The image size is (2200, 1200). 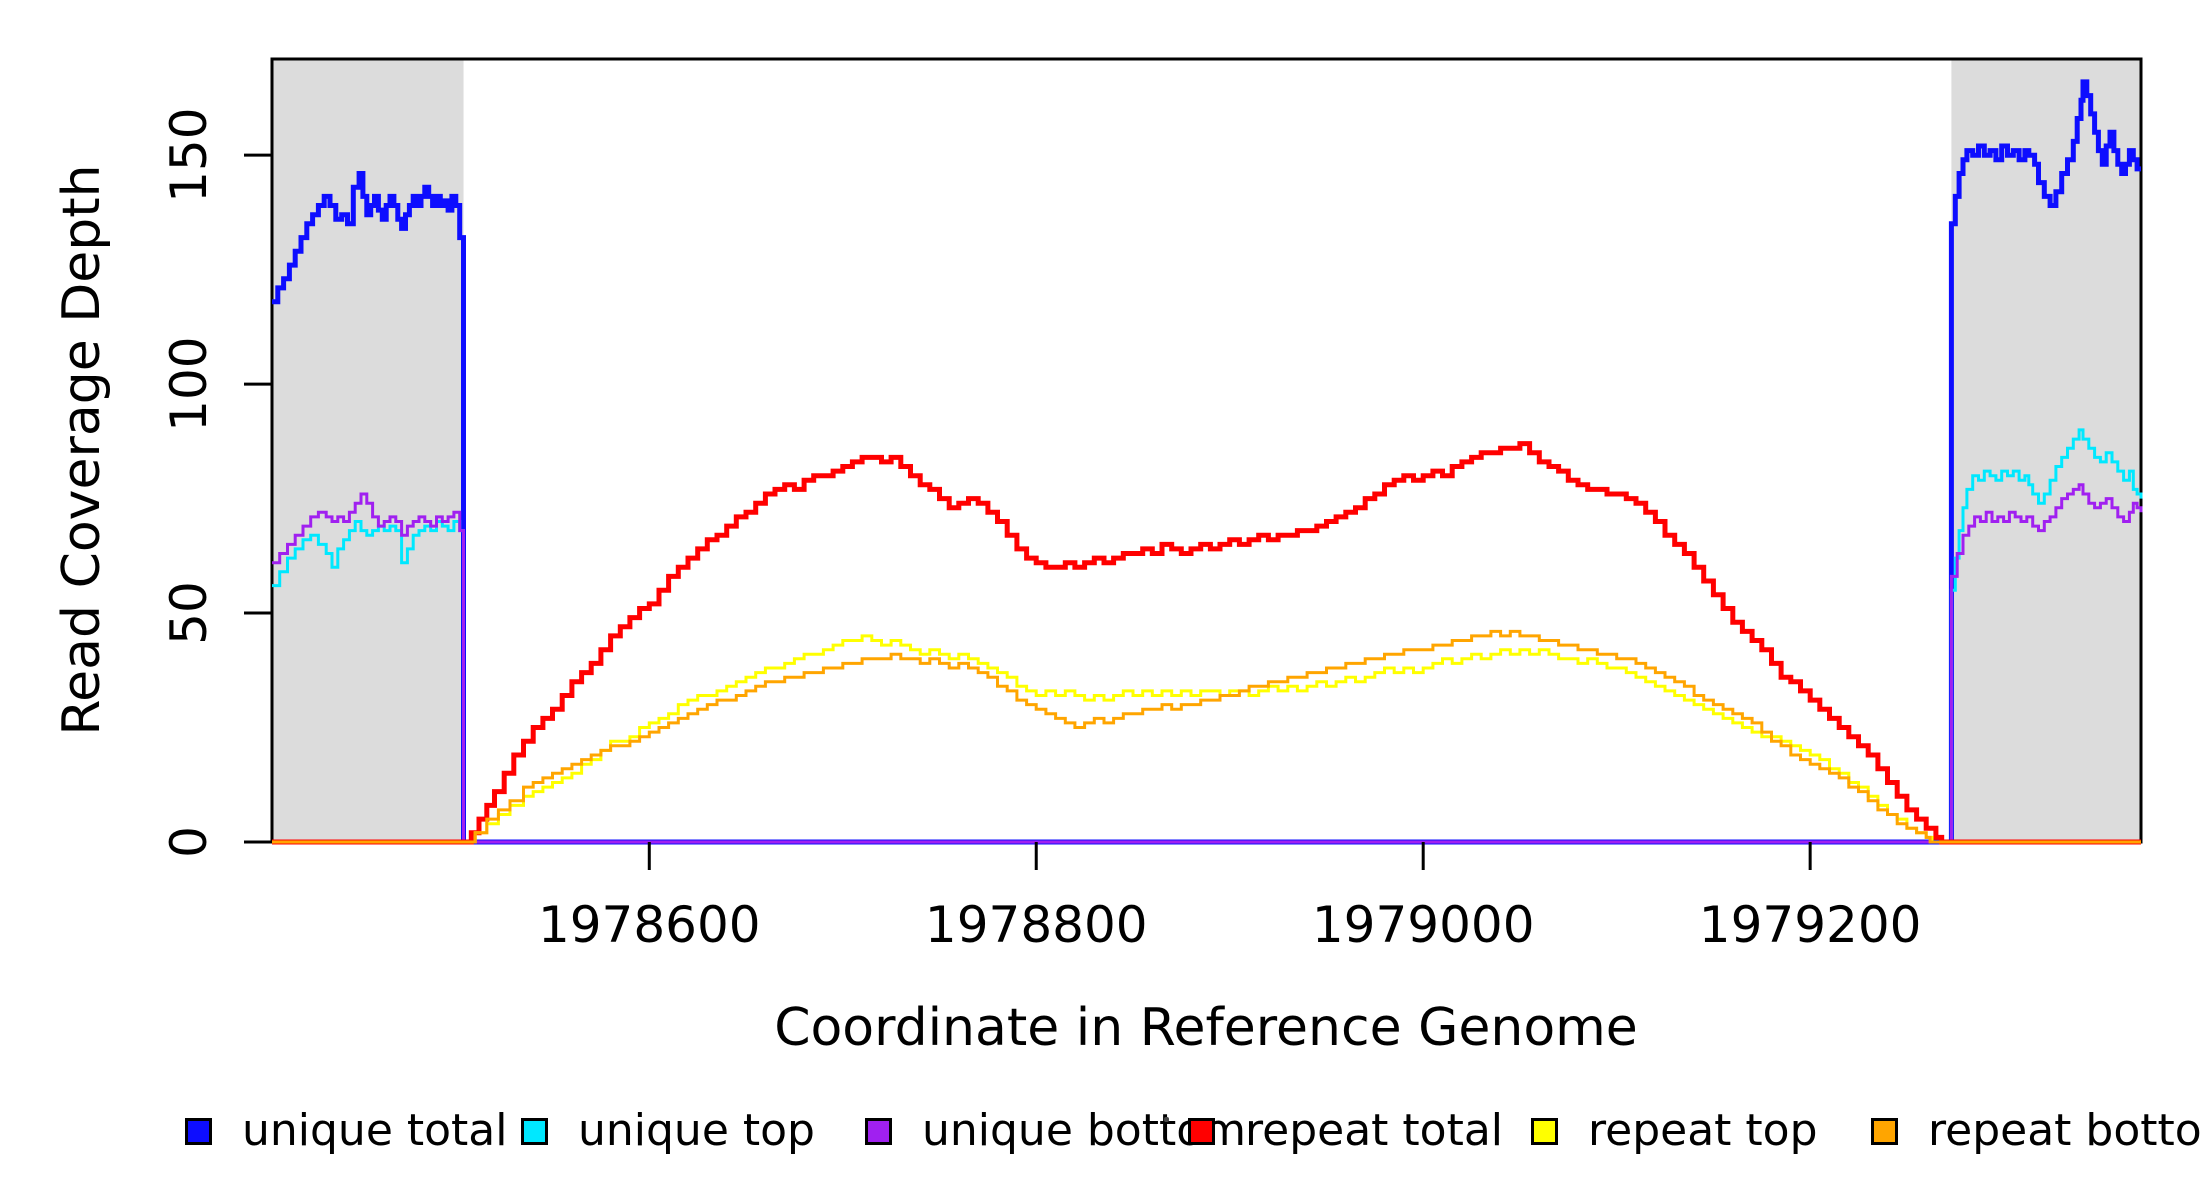 What do you see at coordinates (1206, 739) in the screenshot?
I see `series-repeat-top` at bounding box center [1206, 739].